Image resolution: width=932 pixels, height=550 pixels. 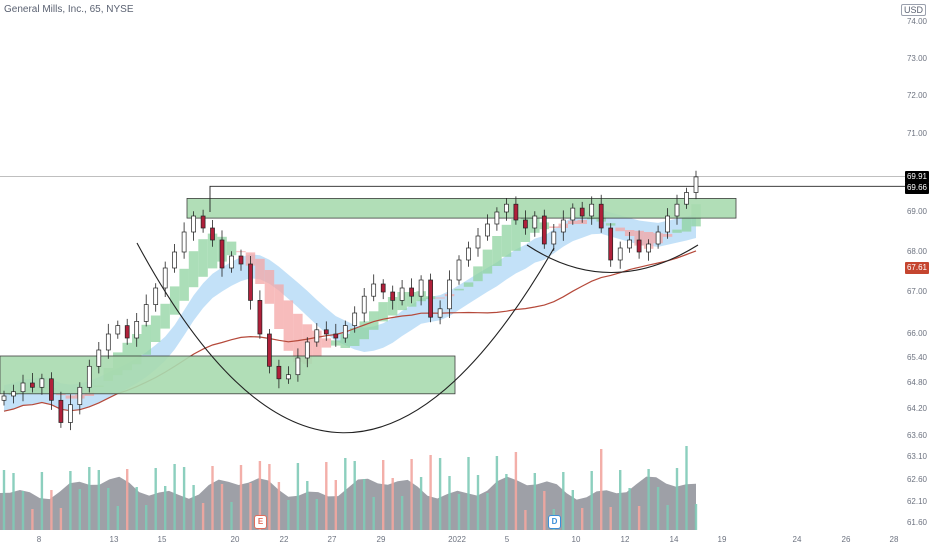 I want to click on price-axis-label: 61.60, so click(x=916, y=522).